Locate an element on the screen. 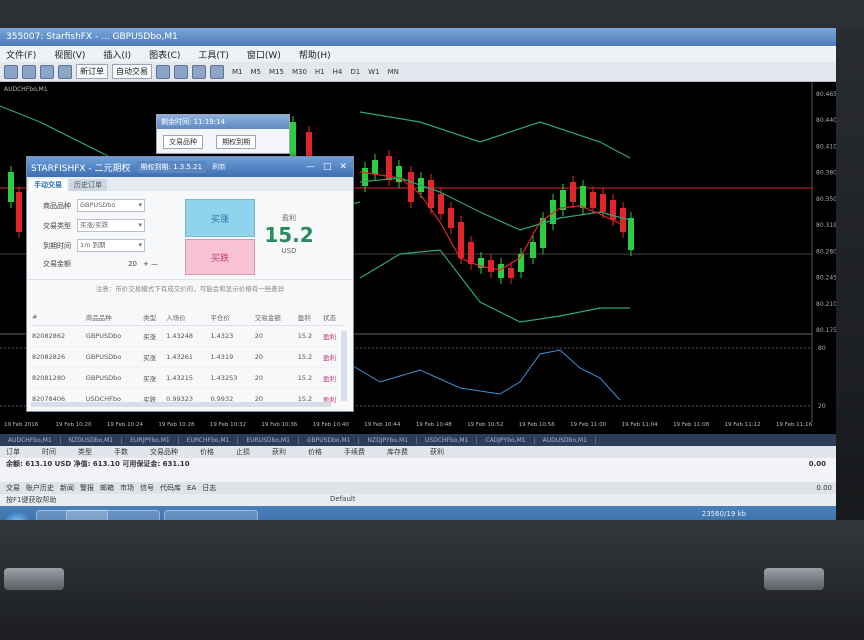 The image size is (864, 640). menu-window: 窗口(W) is located at coordinates (263, 55).